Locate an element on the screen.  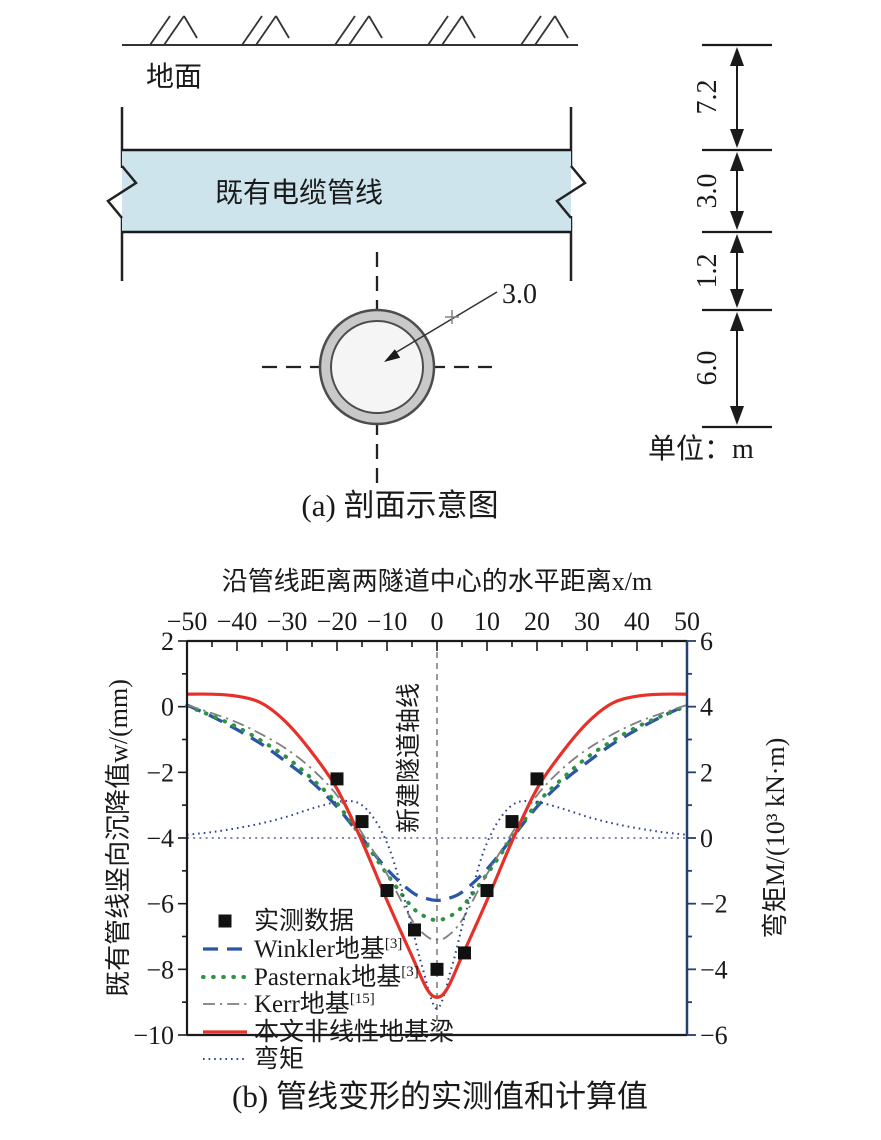
break-symbols is located at coordinates (346, 192).